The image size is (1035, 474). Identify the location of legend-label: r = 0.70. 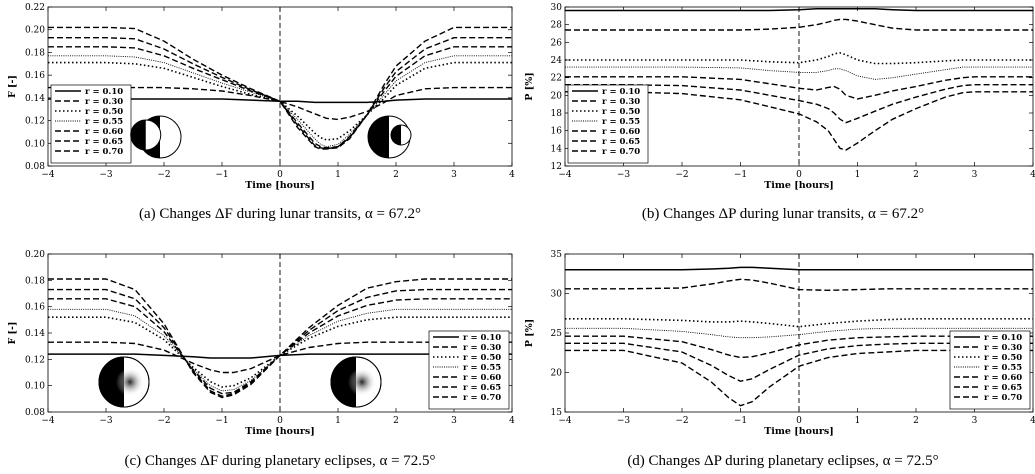
(482, 398).